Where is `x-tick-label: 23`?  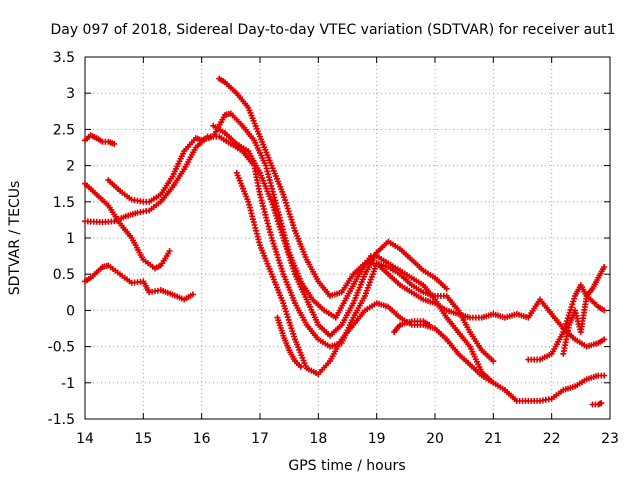
x-tick-label: 23 is located at coordinates (610, 439).